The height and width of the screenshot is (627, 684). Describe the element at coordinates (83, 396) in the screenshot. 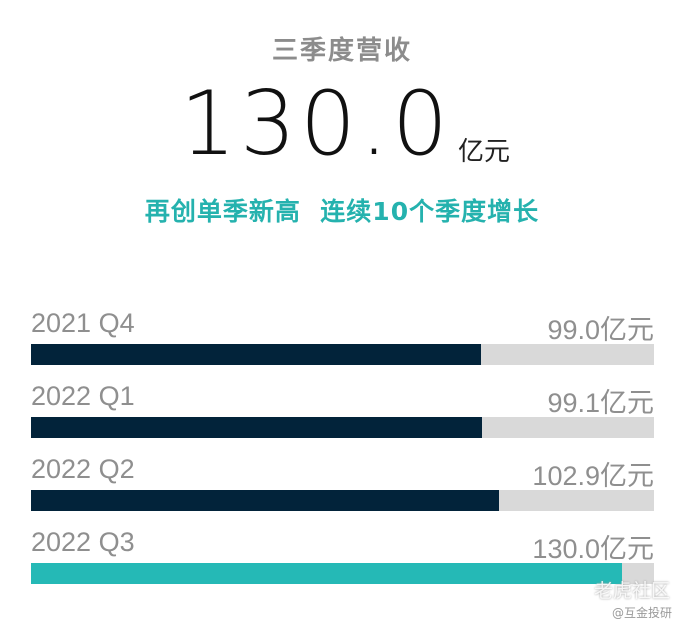

I see `category-label: 2022 Q1` at that location.